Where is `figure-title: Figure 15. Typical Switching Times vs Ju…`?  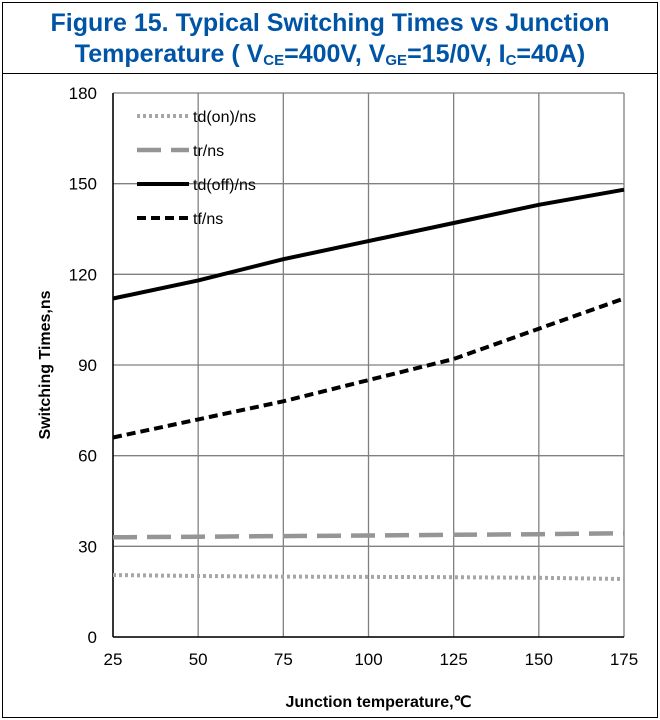 figure-title: Figure 15. Typical Switching Times vs Ju… is located at coordinates (330, 38).